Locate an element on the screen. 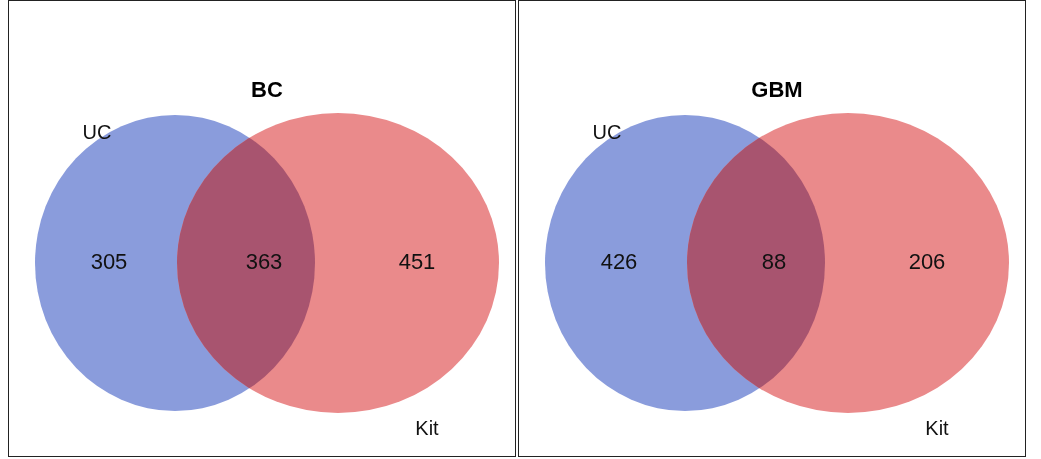 This screenshot has width=1041, height=459. data-label: 426 is located at coordinates (619, 262).